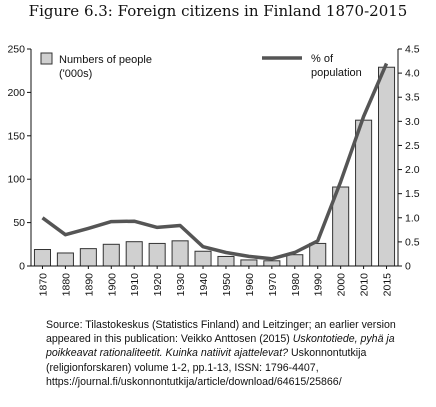  Describe the element at coordinates (203, 258) in the screenshot. I see `bar-1940` at that location.